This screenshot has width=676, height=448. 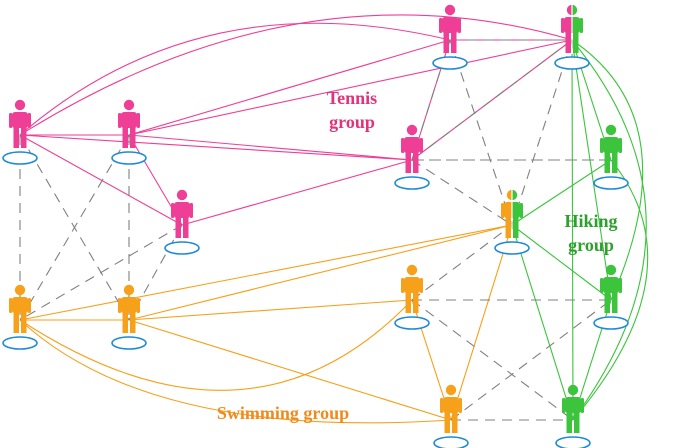 What do you see at coordinates (590, 221) in the screenshot?
I see `hiking-group-label-line1: Hiking` at bounding box center [590, 221].